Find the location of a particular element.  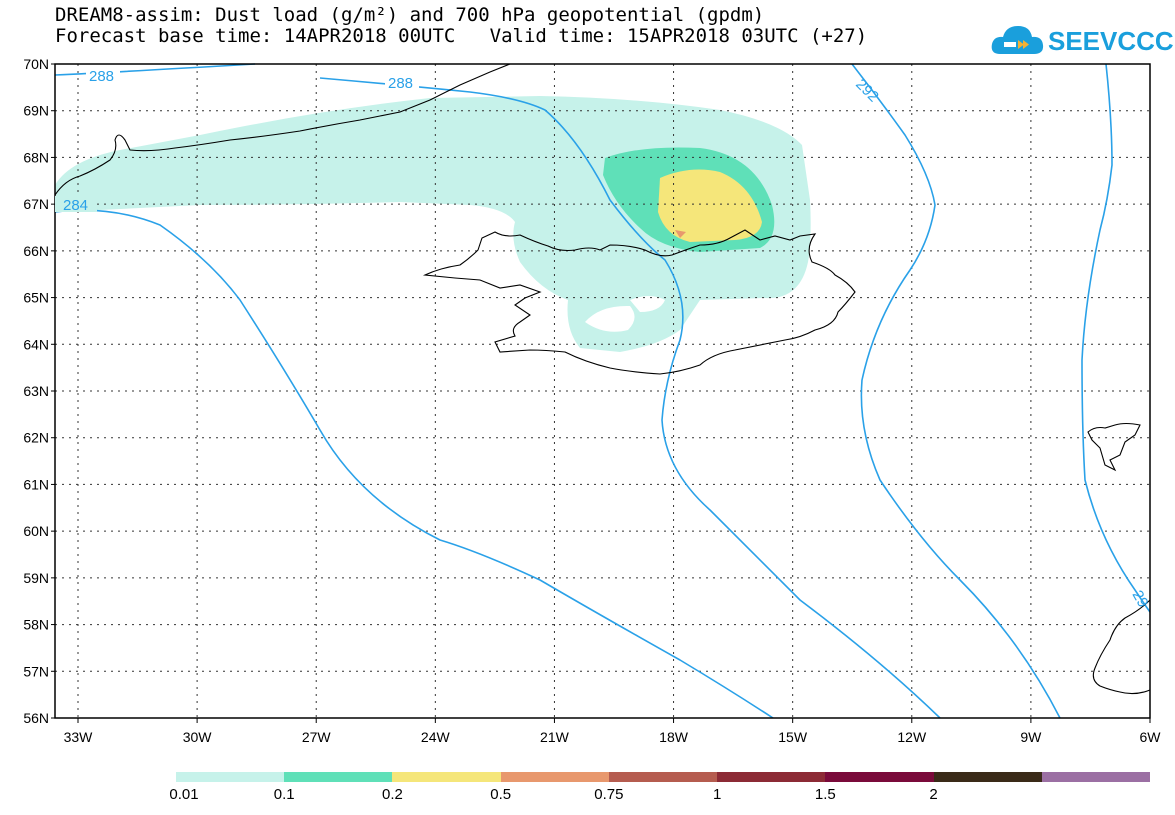

lon-label: 27W is located at coordinates (317, 737).